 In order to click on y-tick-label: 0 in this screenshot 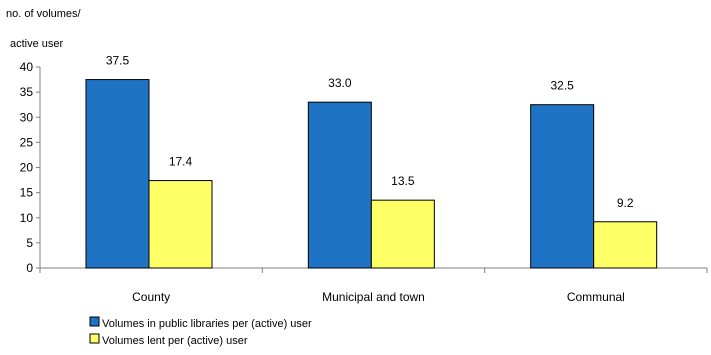, I will do `click(29, 268)`.